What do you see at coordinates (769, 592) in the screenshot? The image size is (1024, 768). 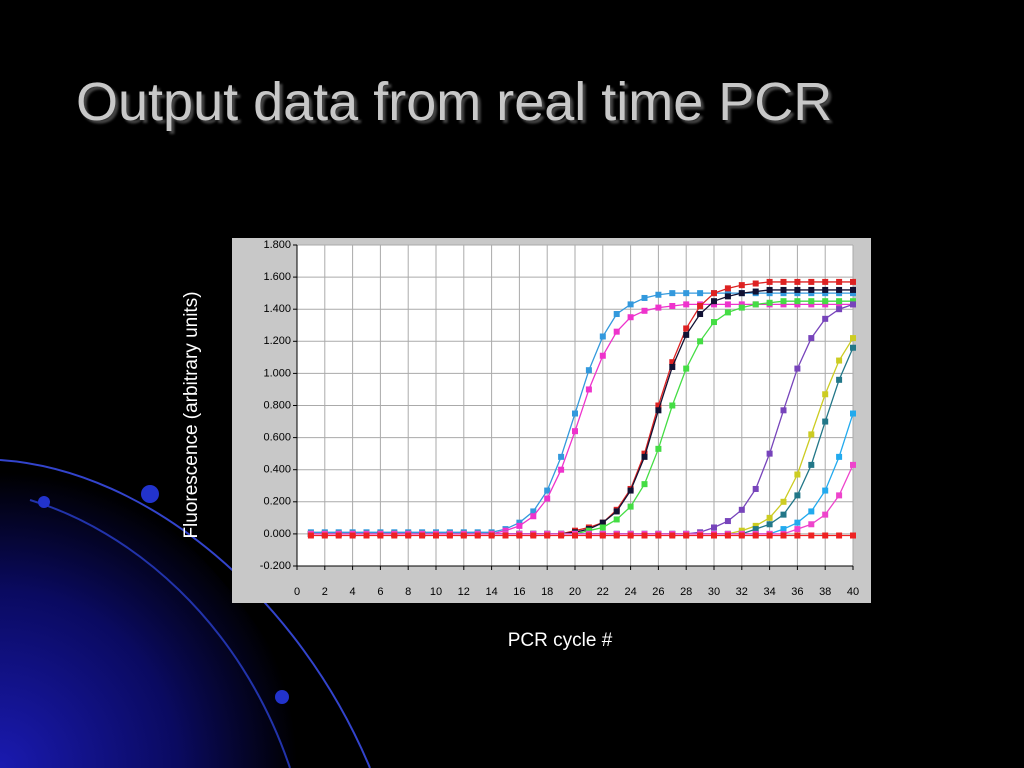 I see `x-tick-label: 34` at bounding box center [769, 592].